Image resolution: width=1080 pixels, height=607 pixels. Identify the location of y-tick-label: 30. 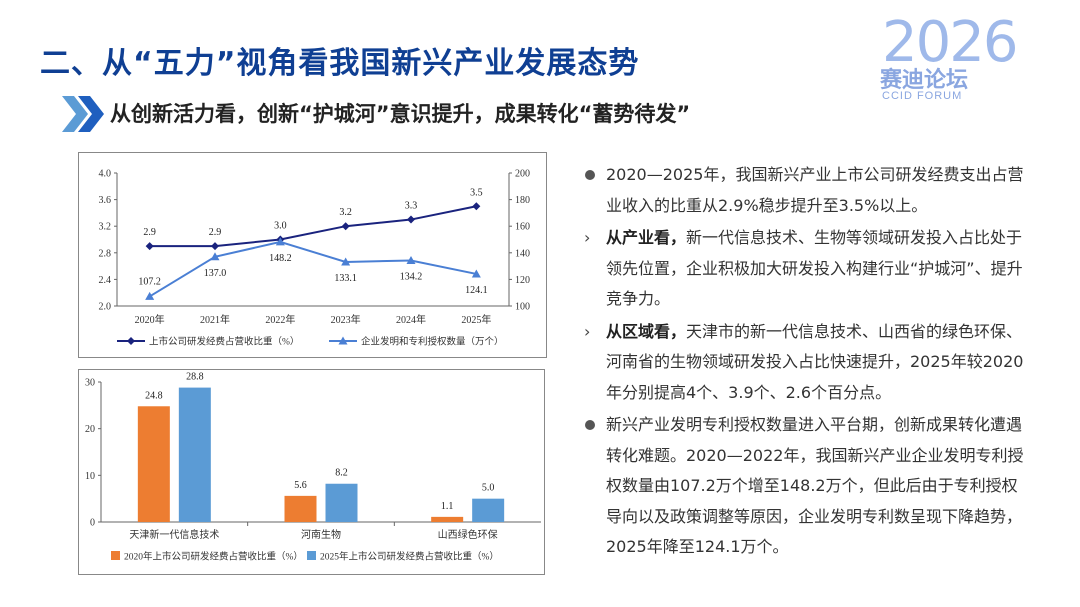
(90, 383).